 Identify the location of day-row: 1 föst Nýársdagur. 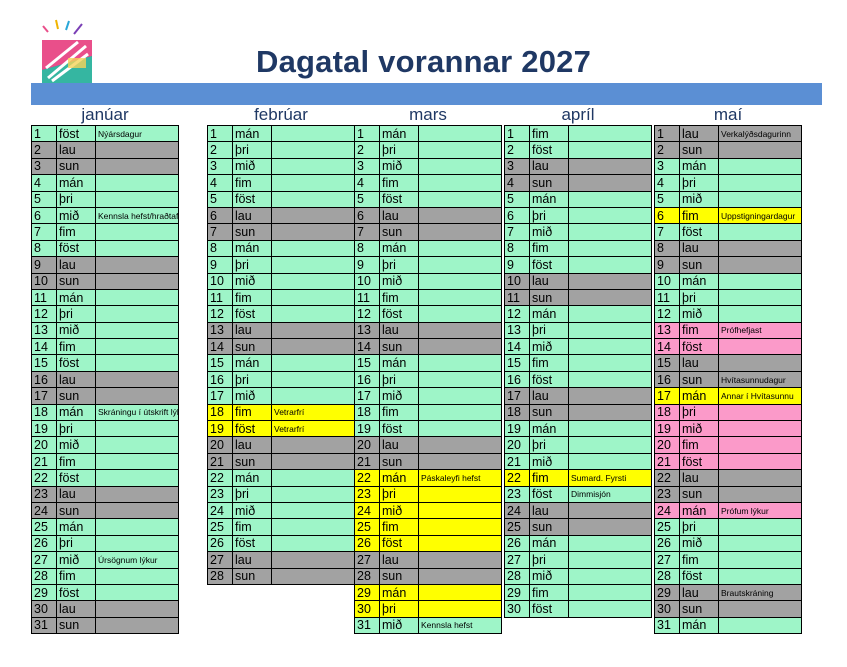
(105, 133).